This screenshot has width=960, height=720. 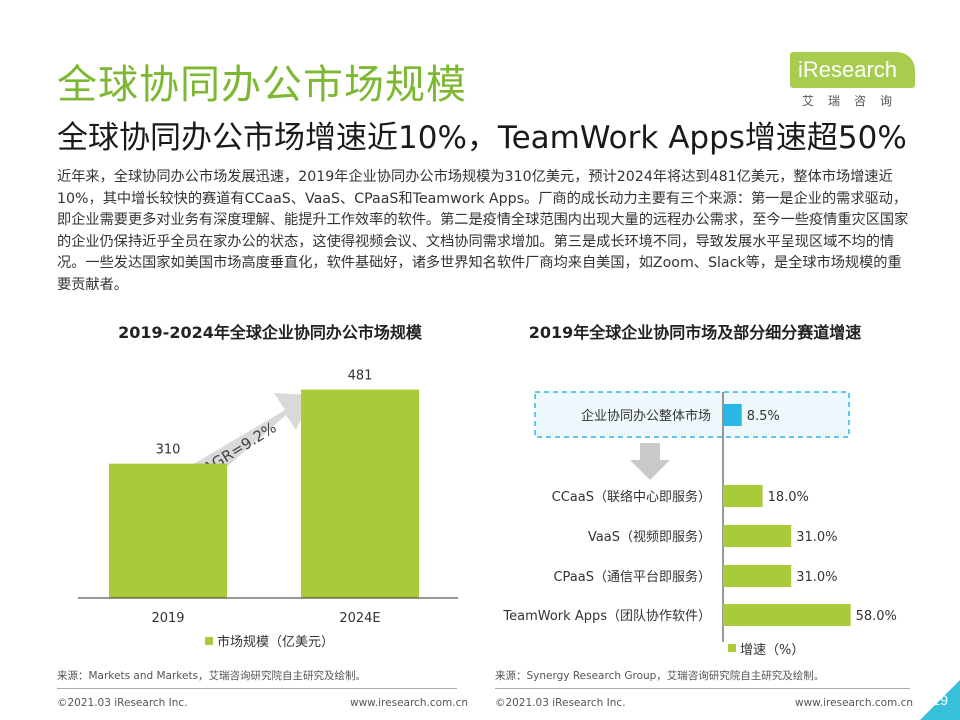 I want to click on page-corner-triangle, so click(x=940, y=700).